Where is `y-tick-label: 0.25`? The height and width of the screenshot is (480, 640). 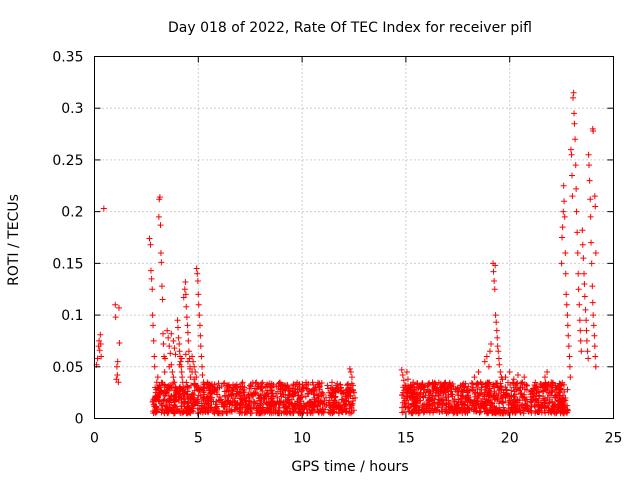 y-tick-label: 0.25 is located at coordinates (67, 161).